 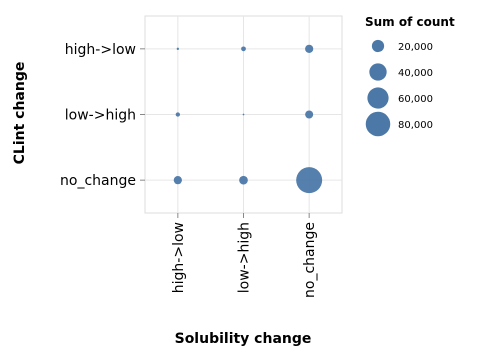 I want to click on x-tick-label: high->low, so click(x=179, y=257).